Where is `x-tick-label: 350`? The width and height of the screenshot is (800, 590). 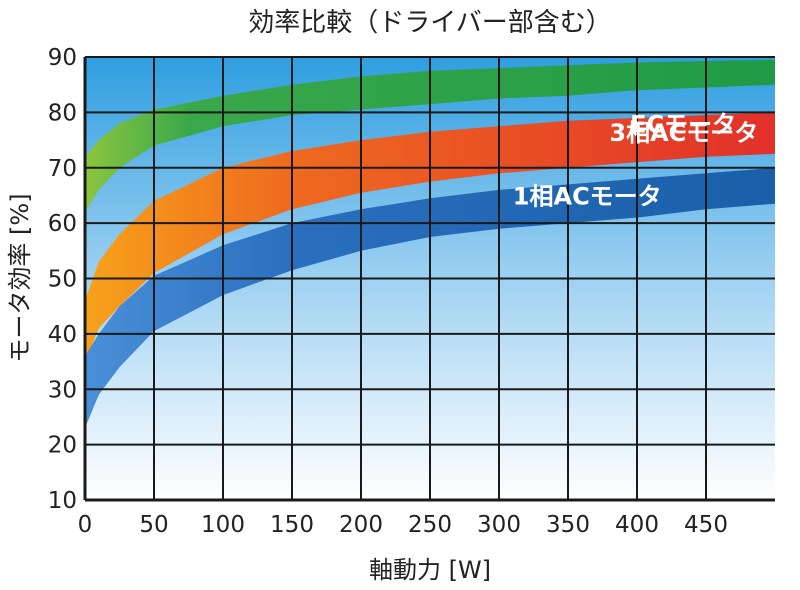 x-tick-label: 350 is located at coordinates (568, 525).